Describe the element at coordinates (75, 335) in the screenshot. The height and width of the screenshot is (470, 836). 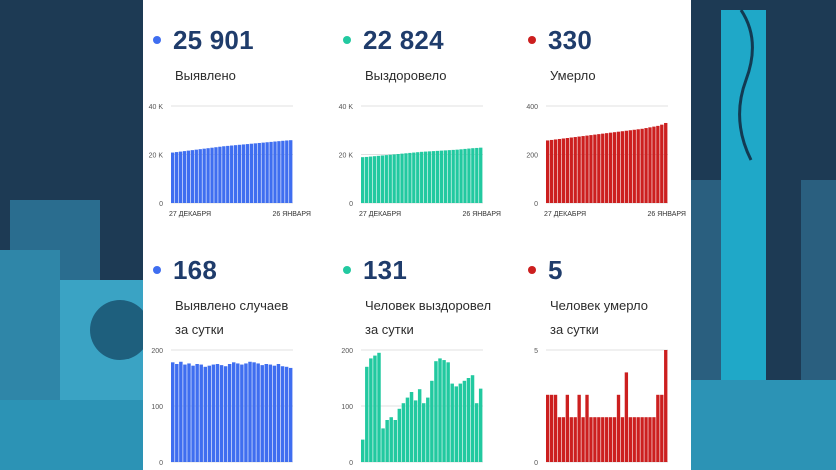
I see `city-illustration-left` at that location.